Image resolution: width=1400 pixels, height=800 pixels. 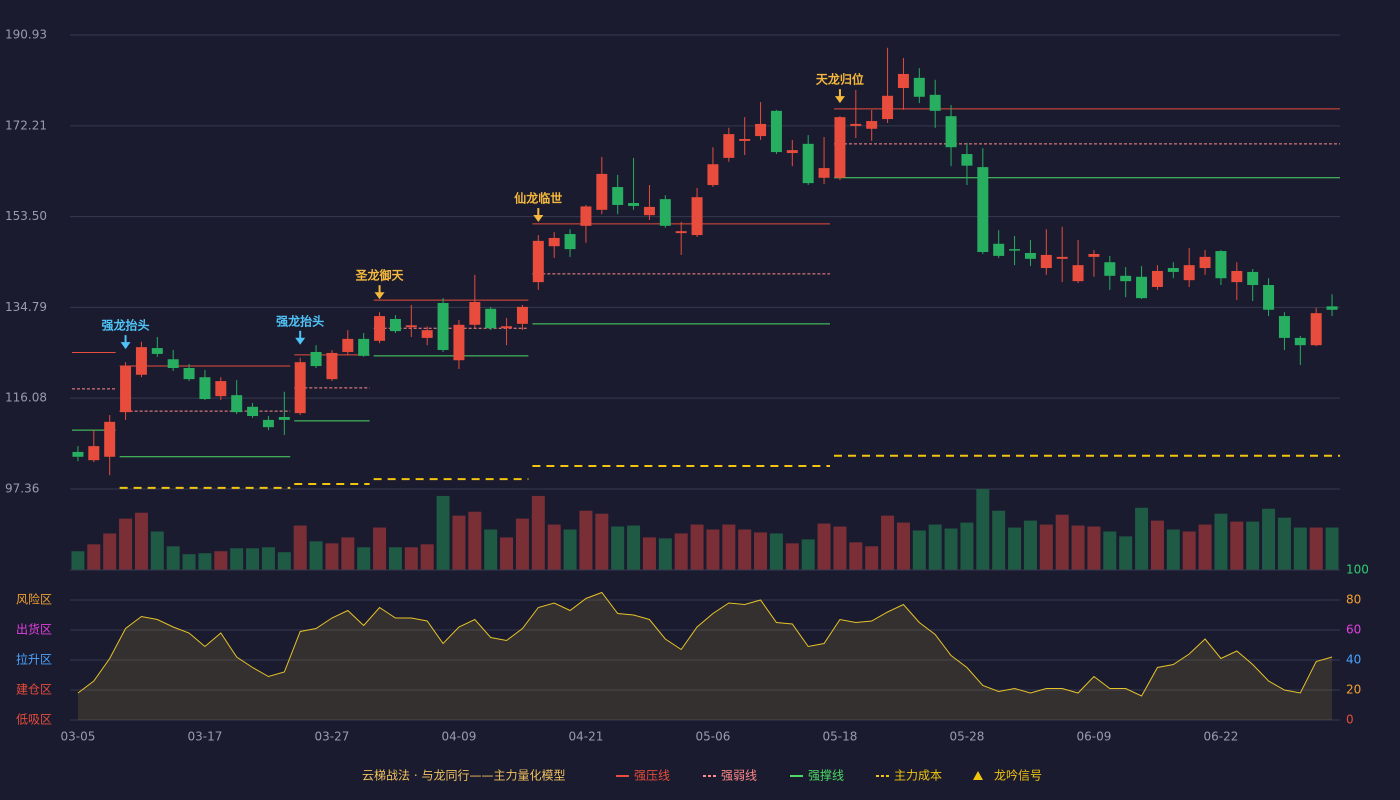 I want to click on x-tick-label: 06-22, so click(x=1221, y=737).